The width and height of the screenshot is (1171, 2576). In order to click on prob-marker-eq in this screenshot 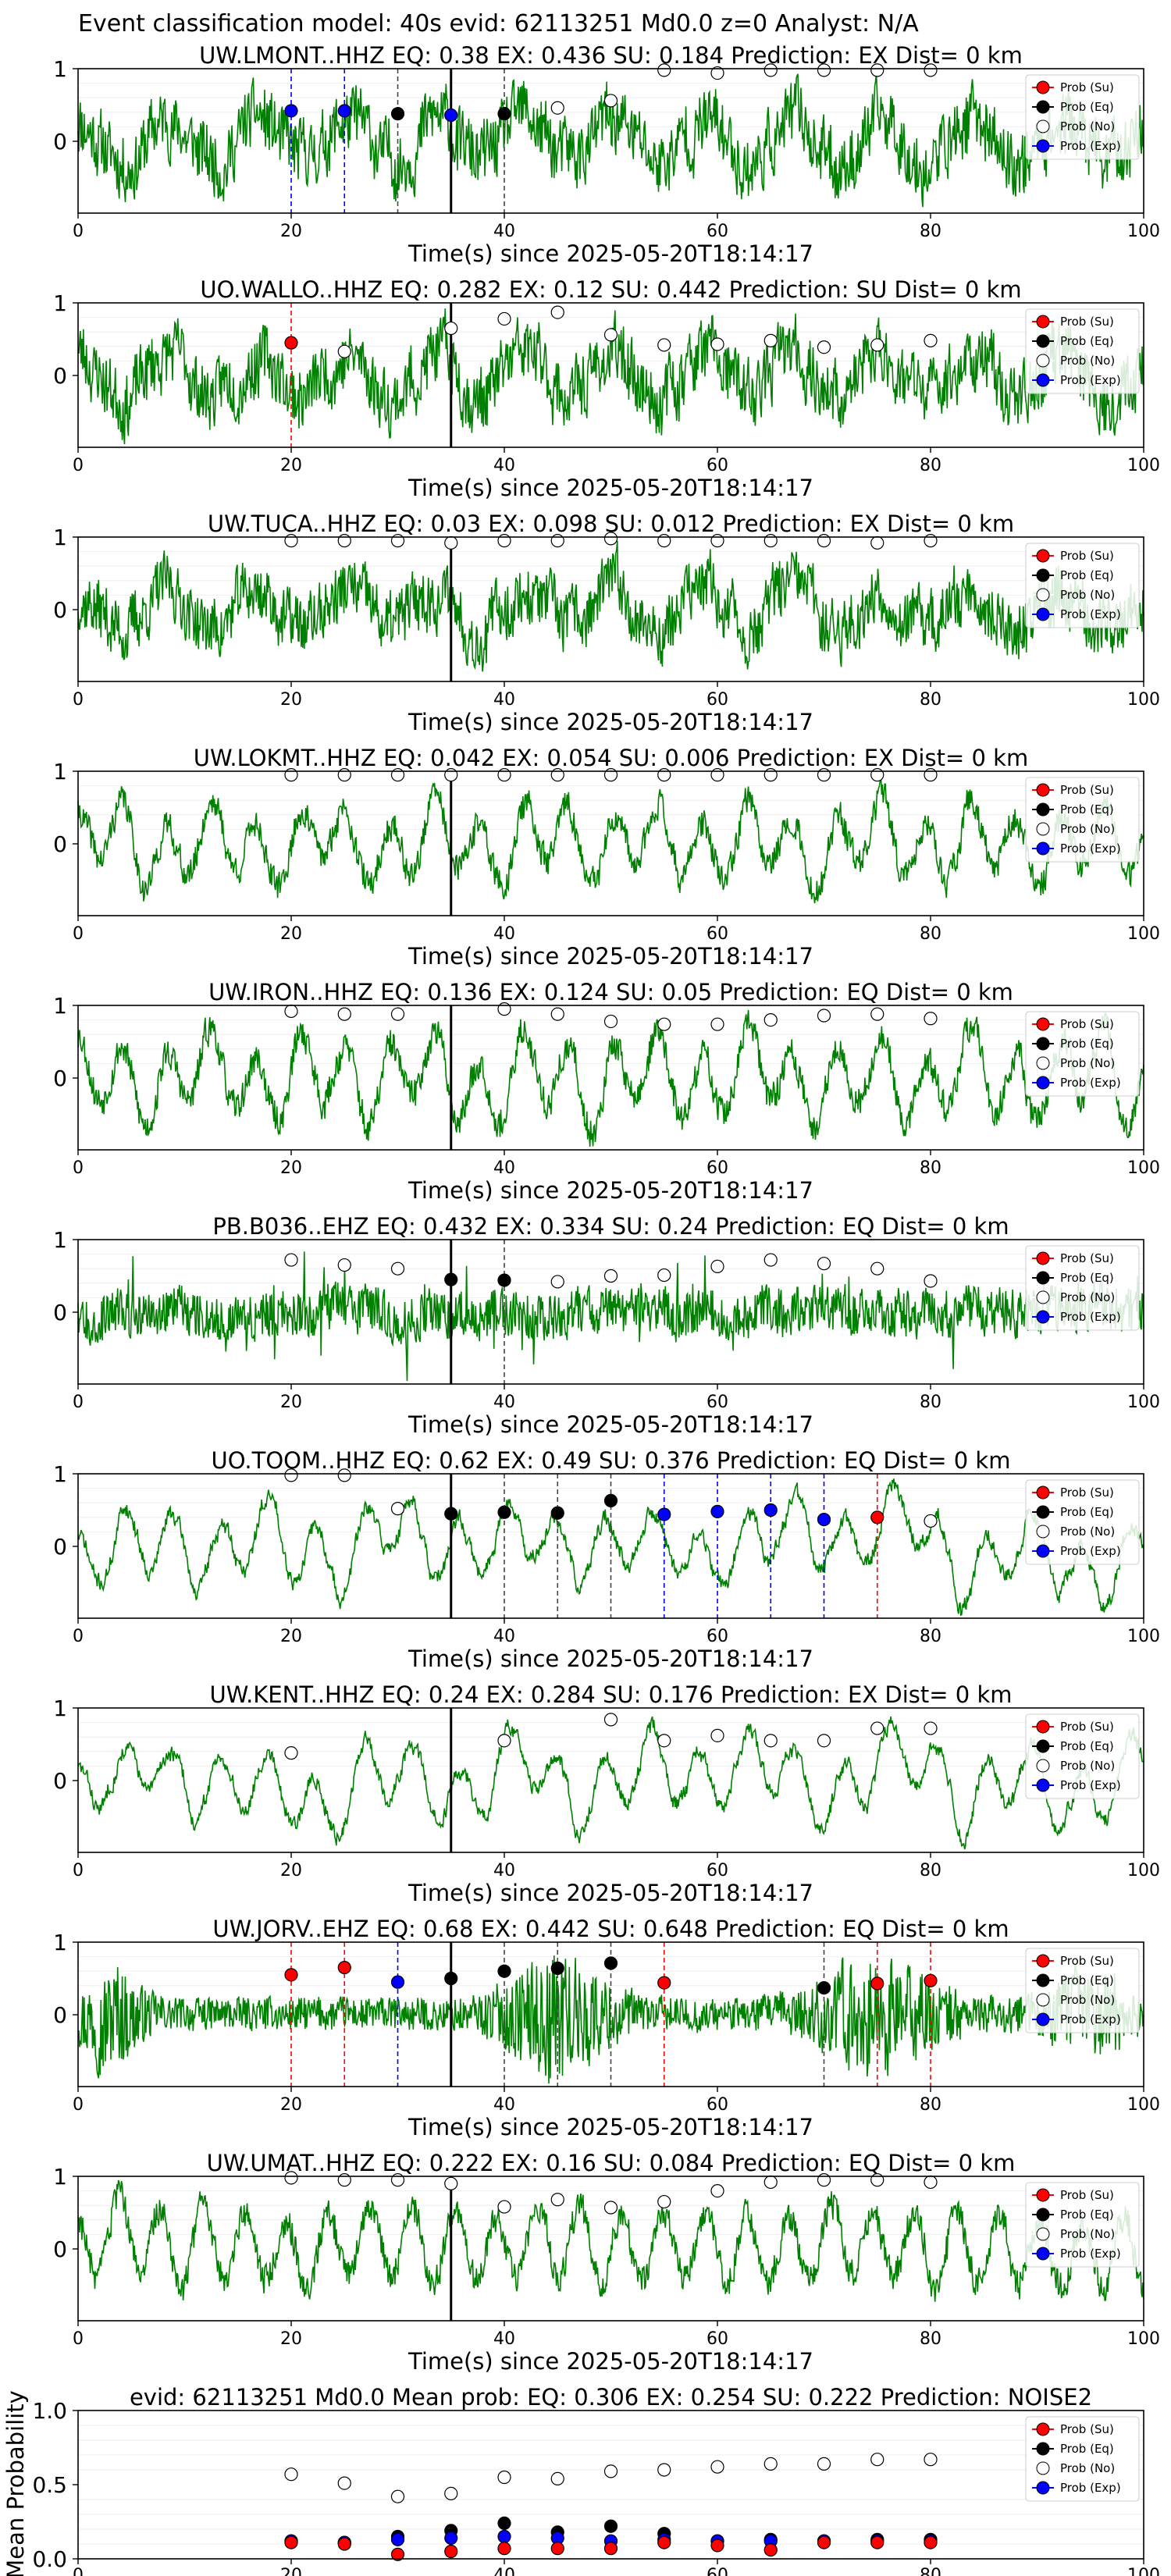, I will do `click(824, 1987)`.